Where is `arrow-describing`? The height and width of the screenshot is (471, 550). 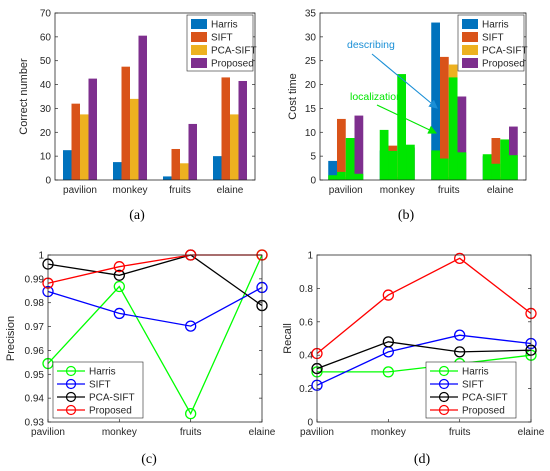
arrow-describing is located at coordinates (404, 81).